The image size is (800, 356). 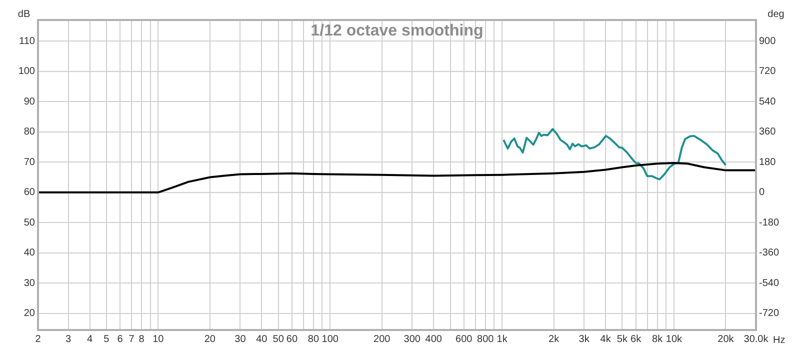 I want to click on x-tick-label: 600, so click(x=464, y=339).